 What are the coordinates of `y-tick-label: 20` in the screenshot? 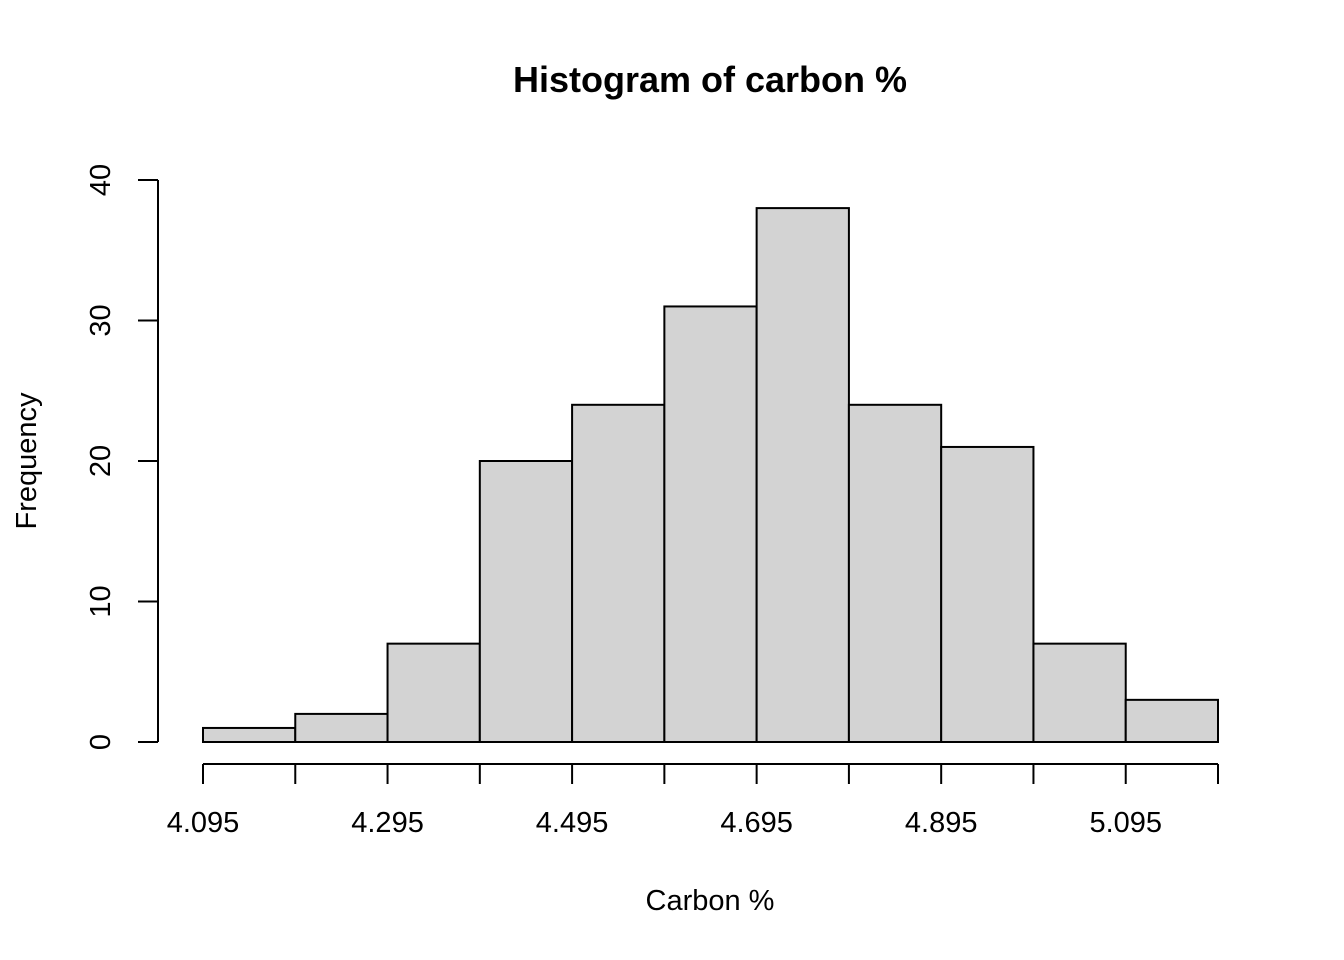 It's located at (101, 461).